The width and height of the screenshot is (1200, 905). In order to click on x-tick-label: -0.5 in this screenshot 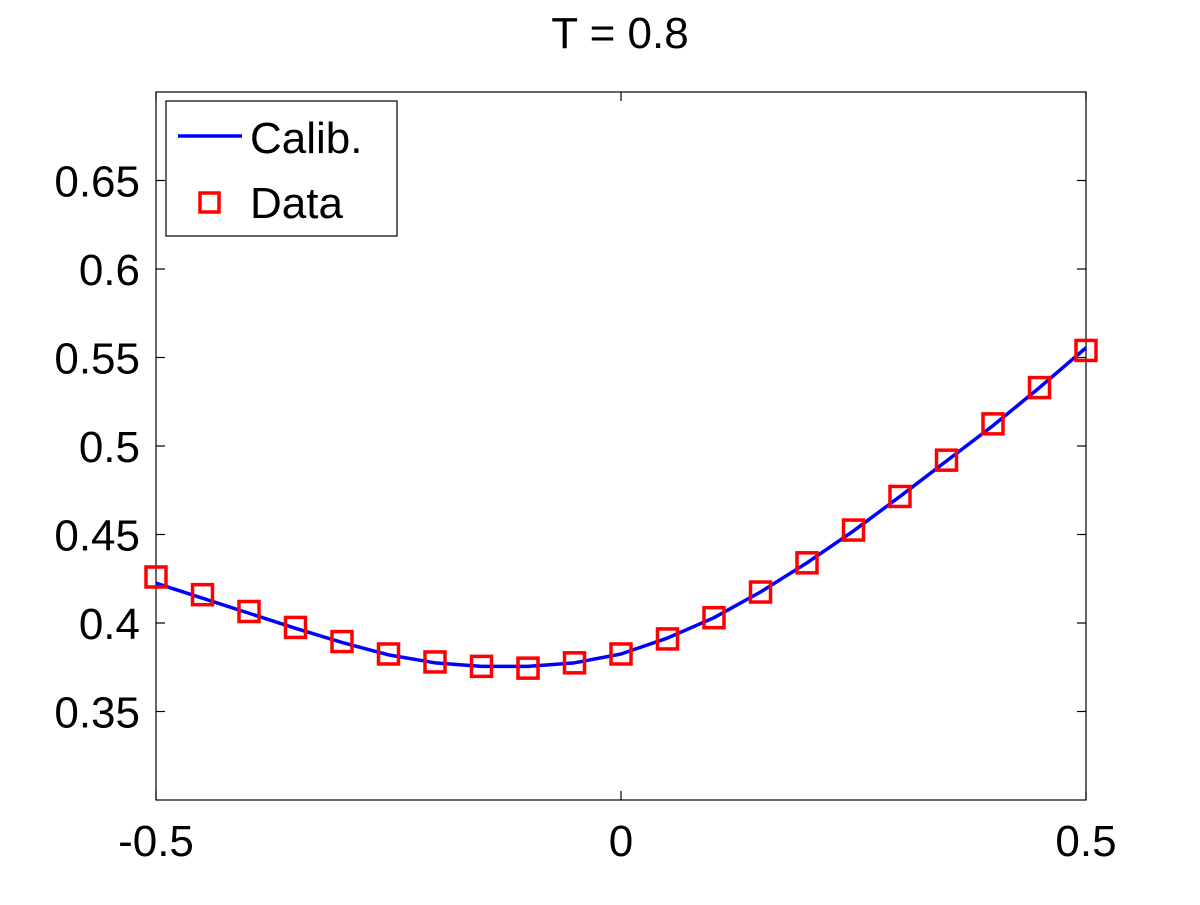, I will do `click(156, 841)`.